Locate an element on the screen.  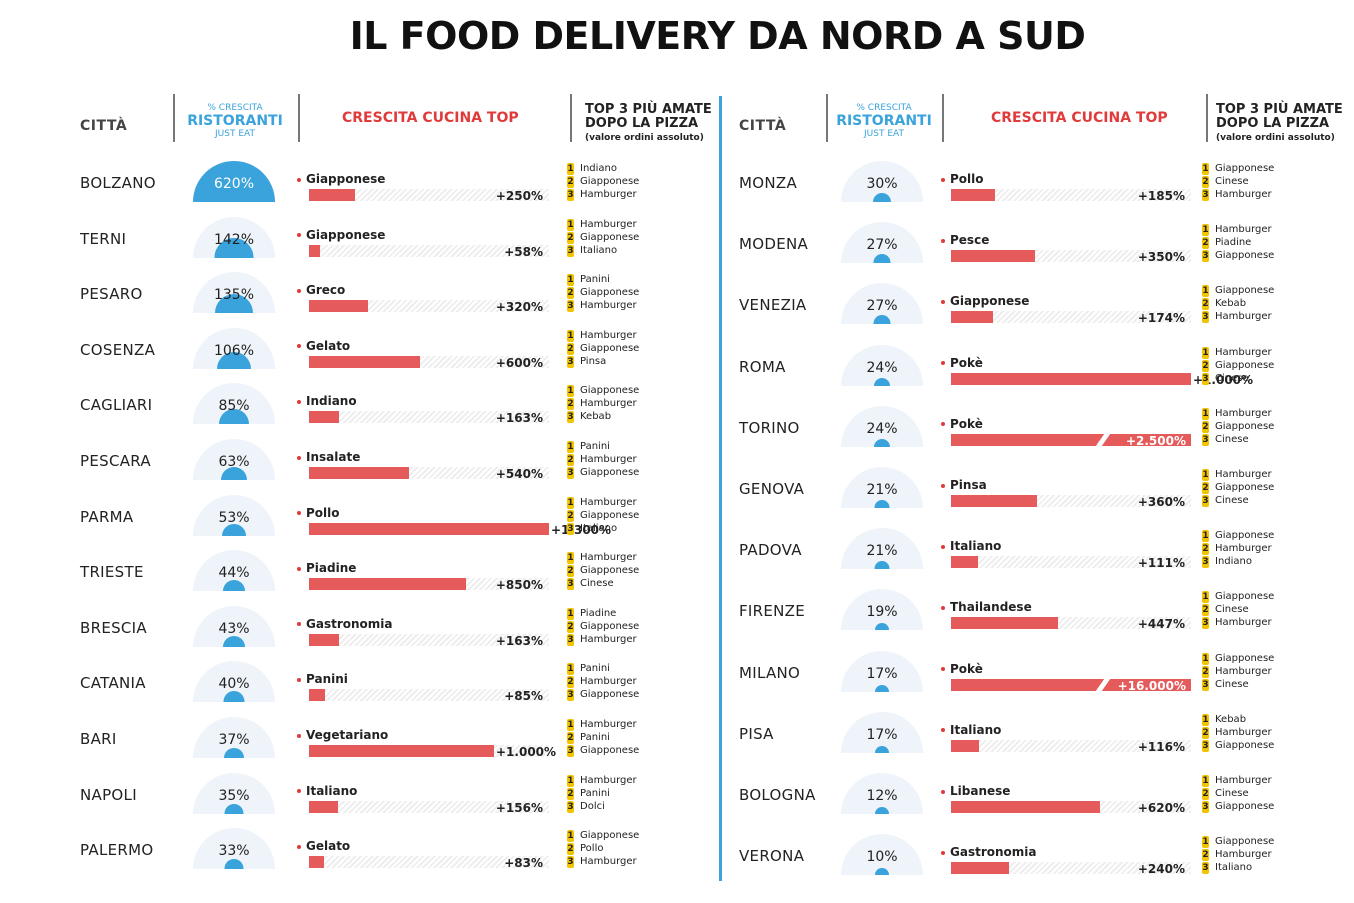
growth-value: 10% is located at coordinates (882, 857).